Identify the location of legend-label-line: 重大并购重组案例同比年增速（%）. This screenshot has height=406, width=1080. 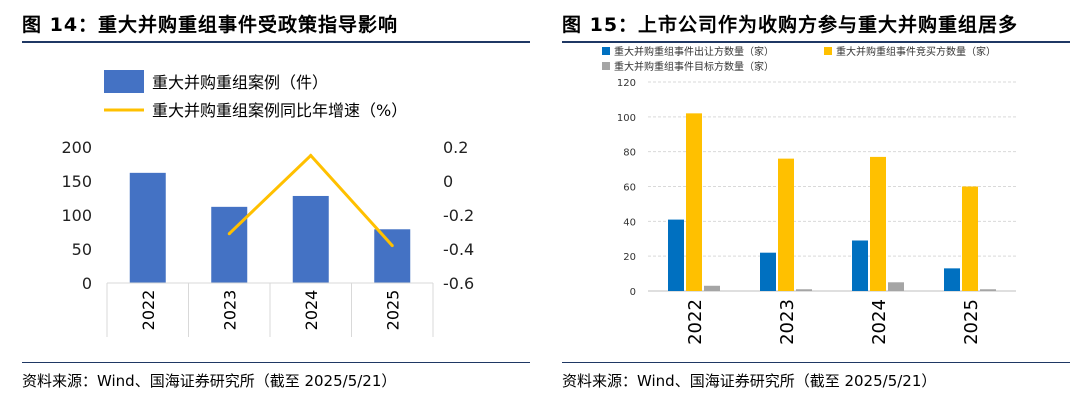
(279, 110).